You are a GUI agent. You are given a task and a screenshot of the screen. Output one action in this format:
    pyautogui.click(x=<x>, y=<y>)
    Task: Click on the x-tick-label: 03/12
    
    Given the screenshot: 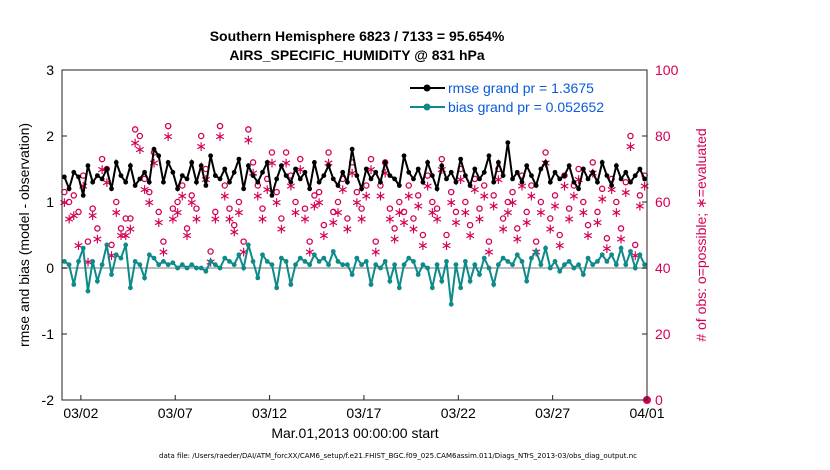 What is the action you would take?
    pyautogui.click(x=269, y=413)
    